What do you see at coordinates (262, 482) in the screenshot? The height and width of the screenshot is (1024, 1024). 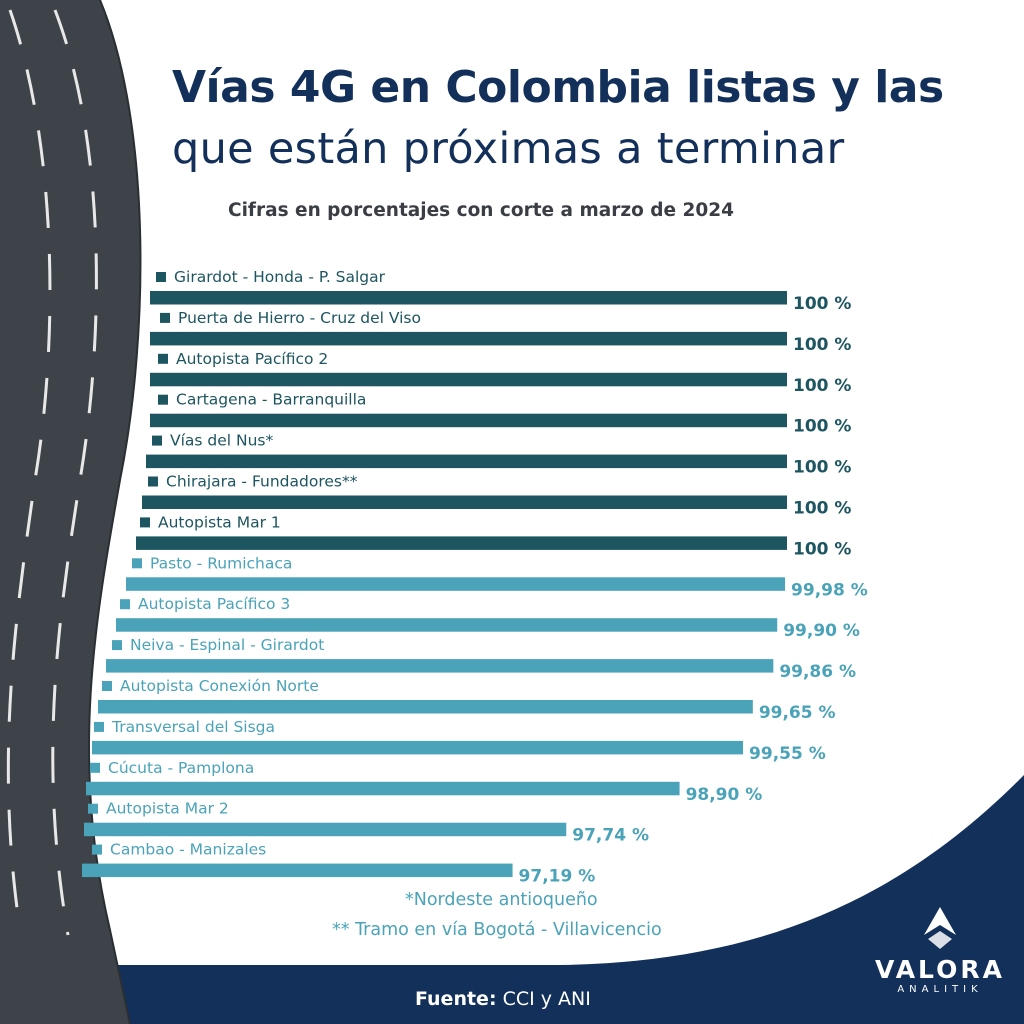 I see `category-label: Chirajara - Fundadores**` at bounding box center [262, 482].